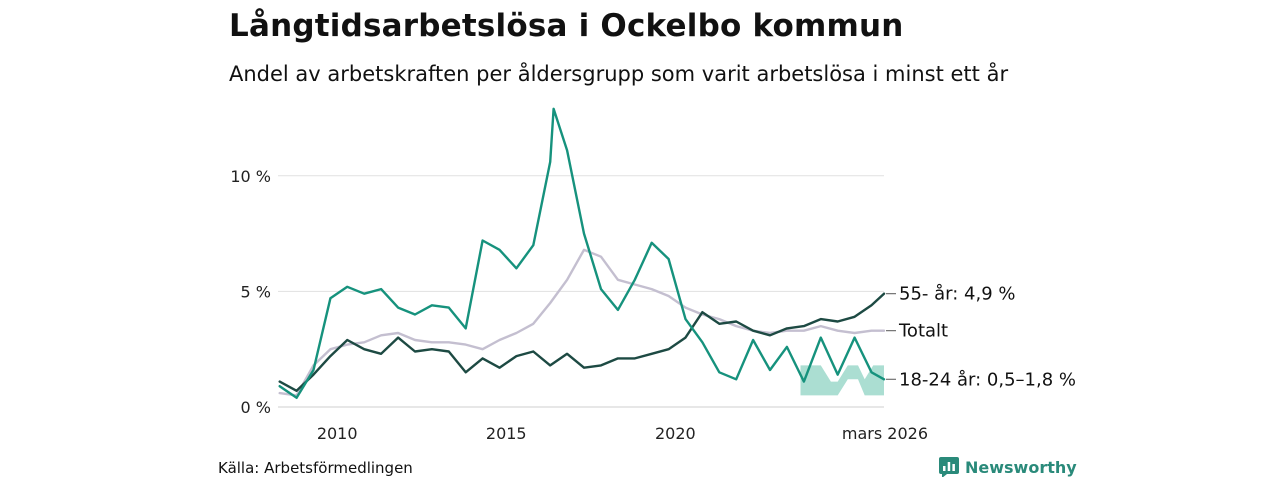 This screenshot has height=480, width=1280. Describe the element at coordinates (675, 433) in the screenshot. I see `x-tick-label: 2020` at that location.